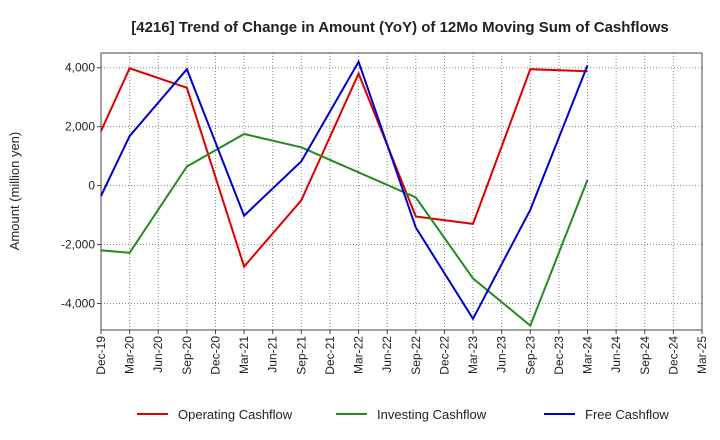  Describe the element at coordinates (158, 354) in the screenshot. I see `x-tick-label: Jun-20` at that location.